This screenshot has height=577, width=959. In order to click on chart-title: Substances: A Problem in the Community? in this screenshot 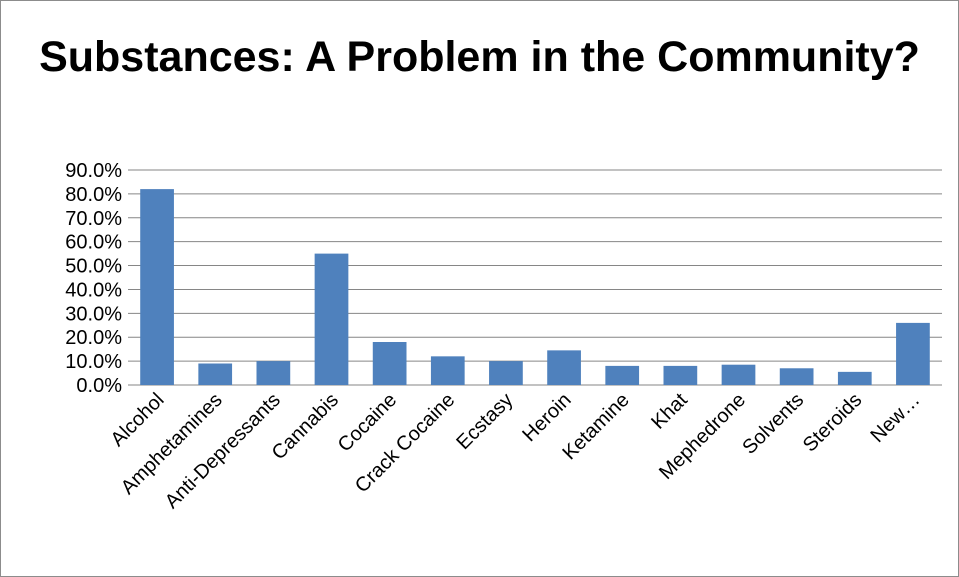, I will do `click(479, 57)`.